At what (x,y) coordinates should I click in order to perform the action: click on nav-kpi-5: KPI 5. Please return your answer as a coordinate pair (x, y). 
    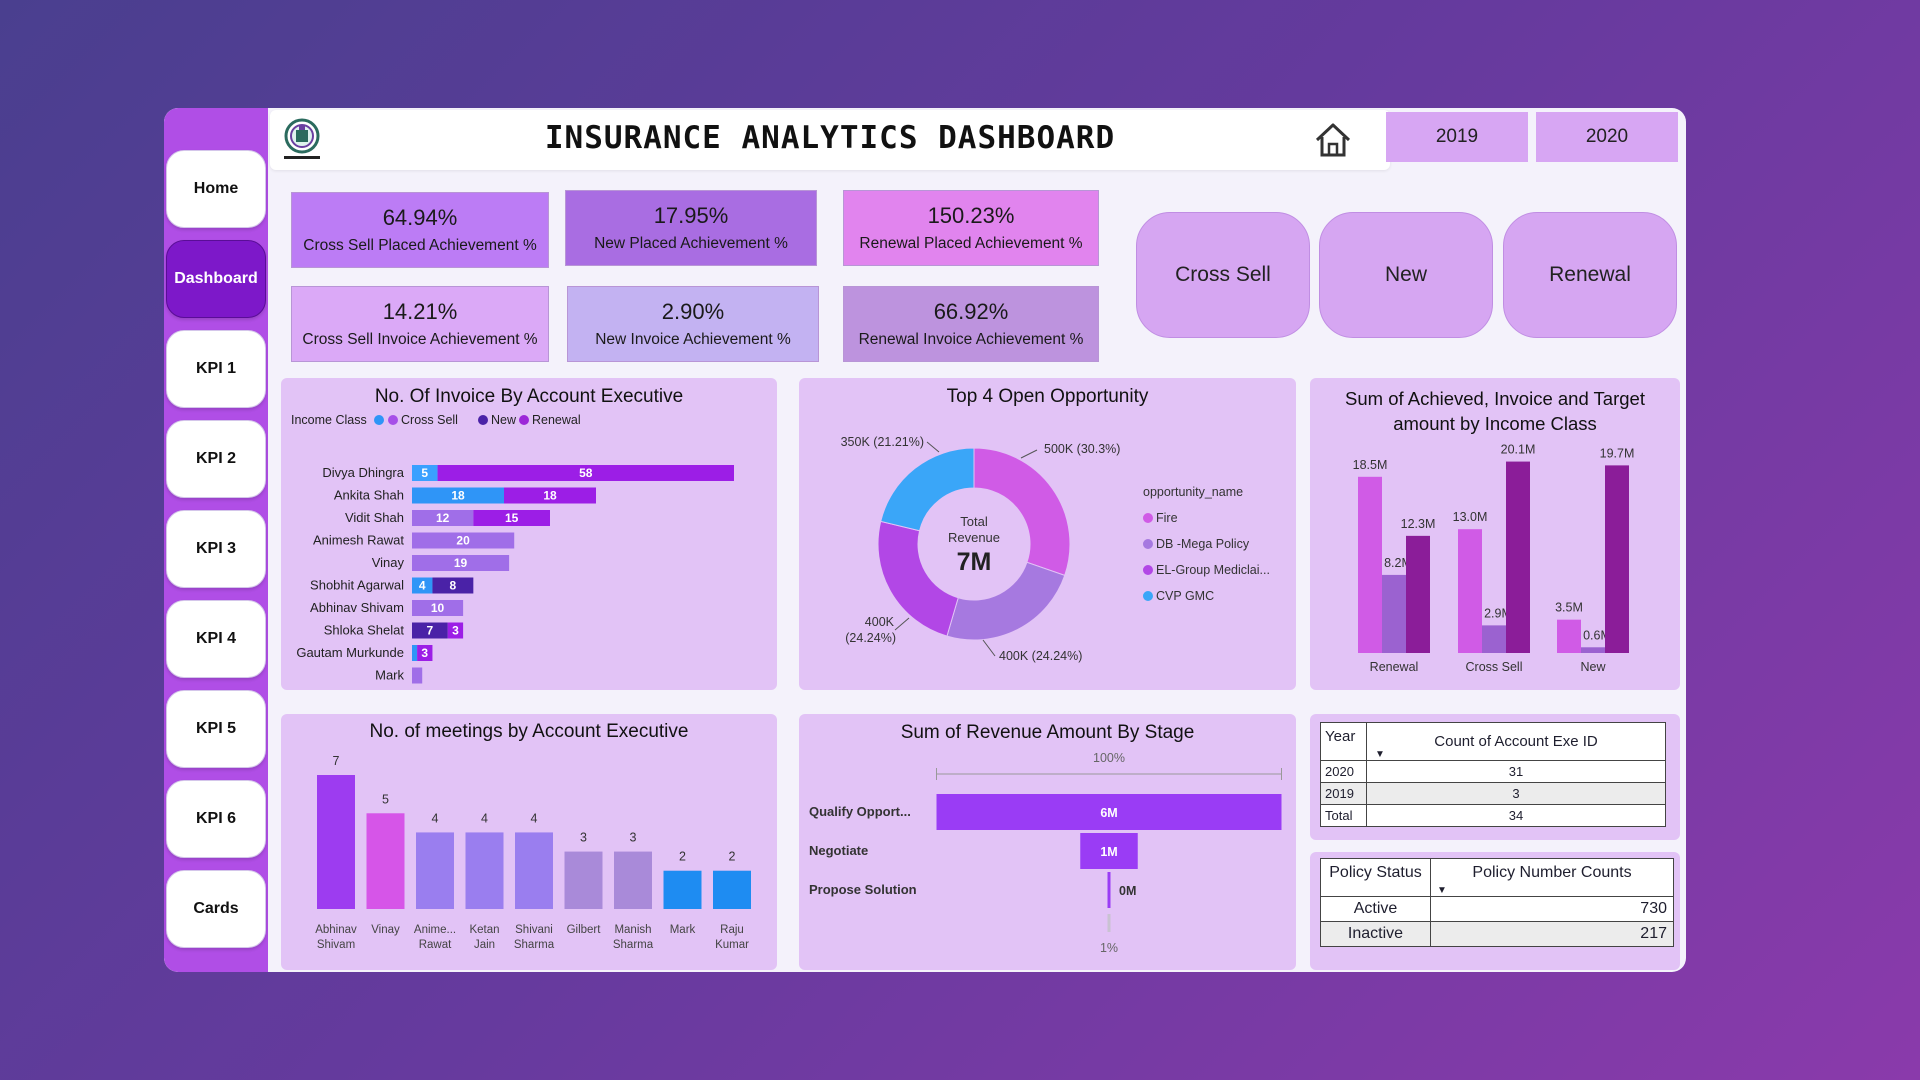
    Looking at the image, I should click on (216, 729).